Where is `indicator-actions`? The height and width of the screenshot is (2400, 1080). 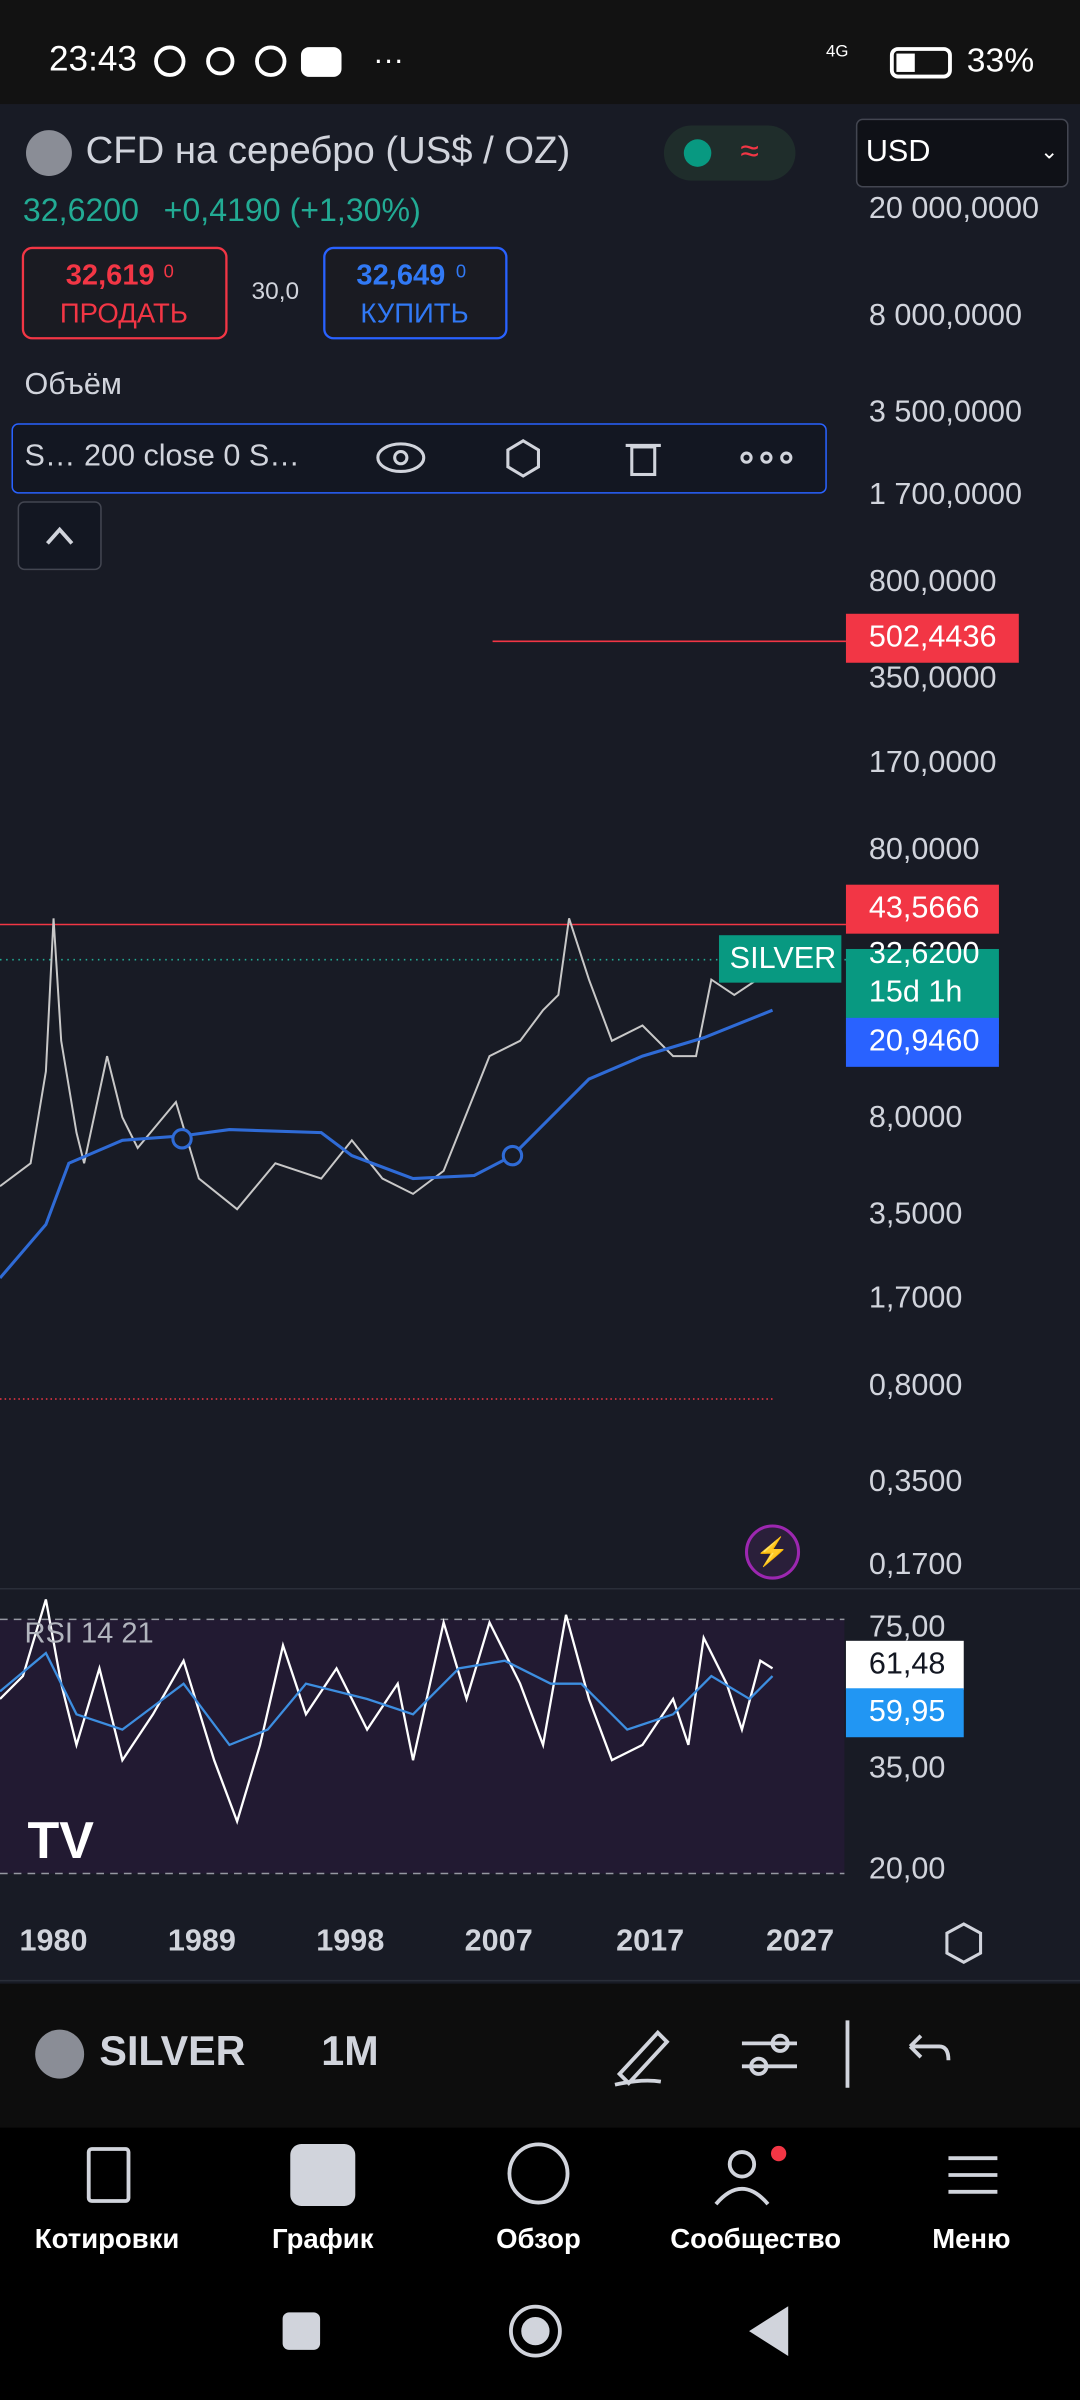 indicator-actions is located at coordinates (584, 458).